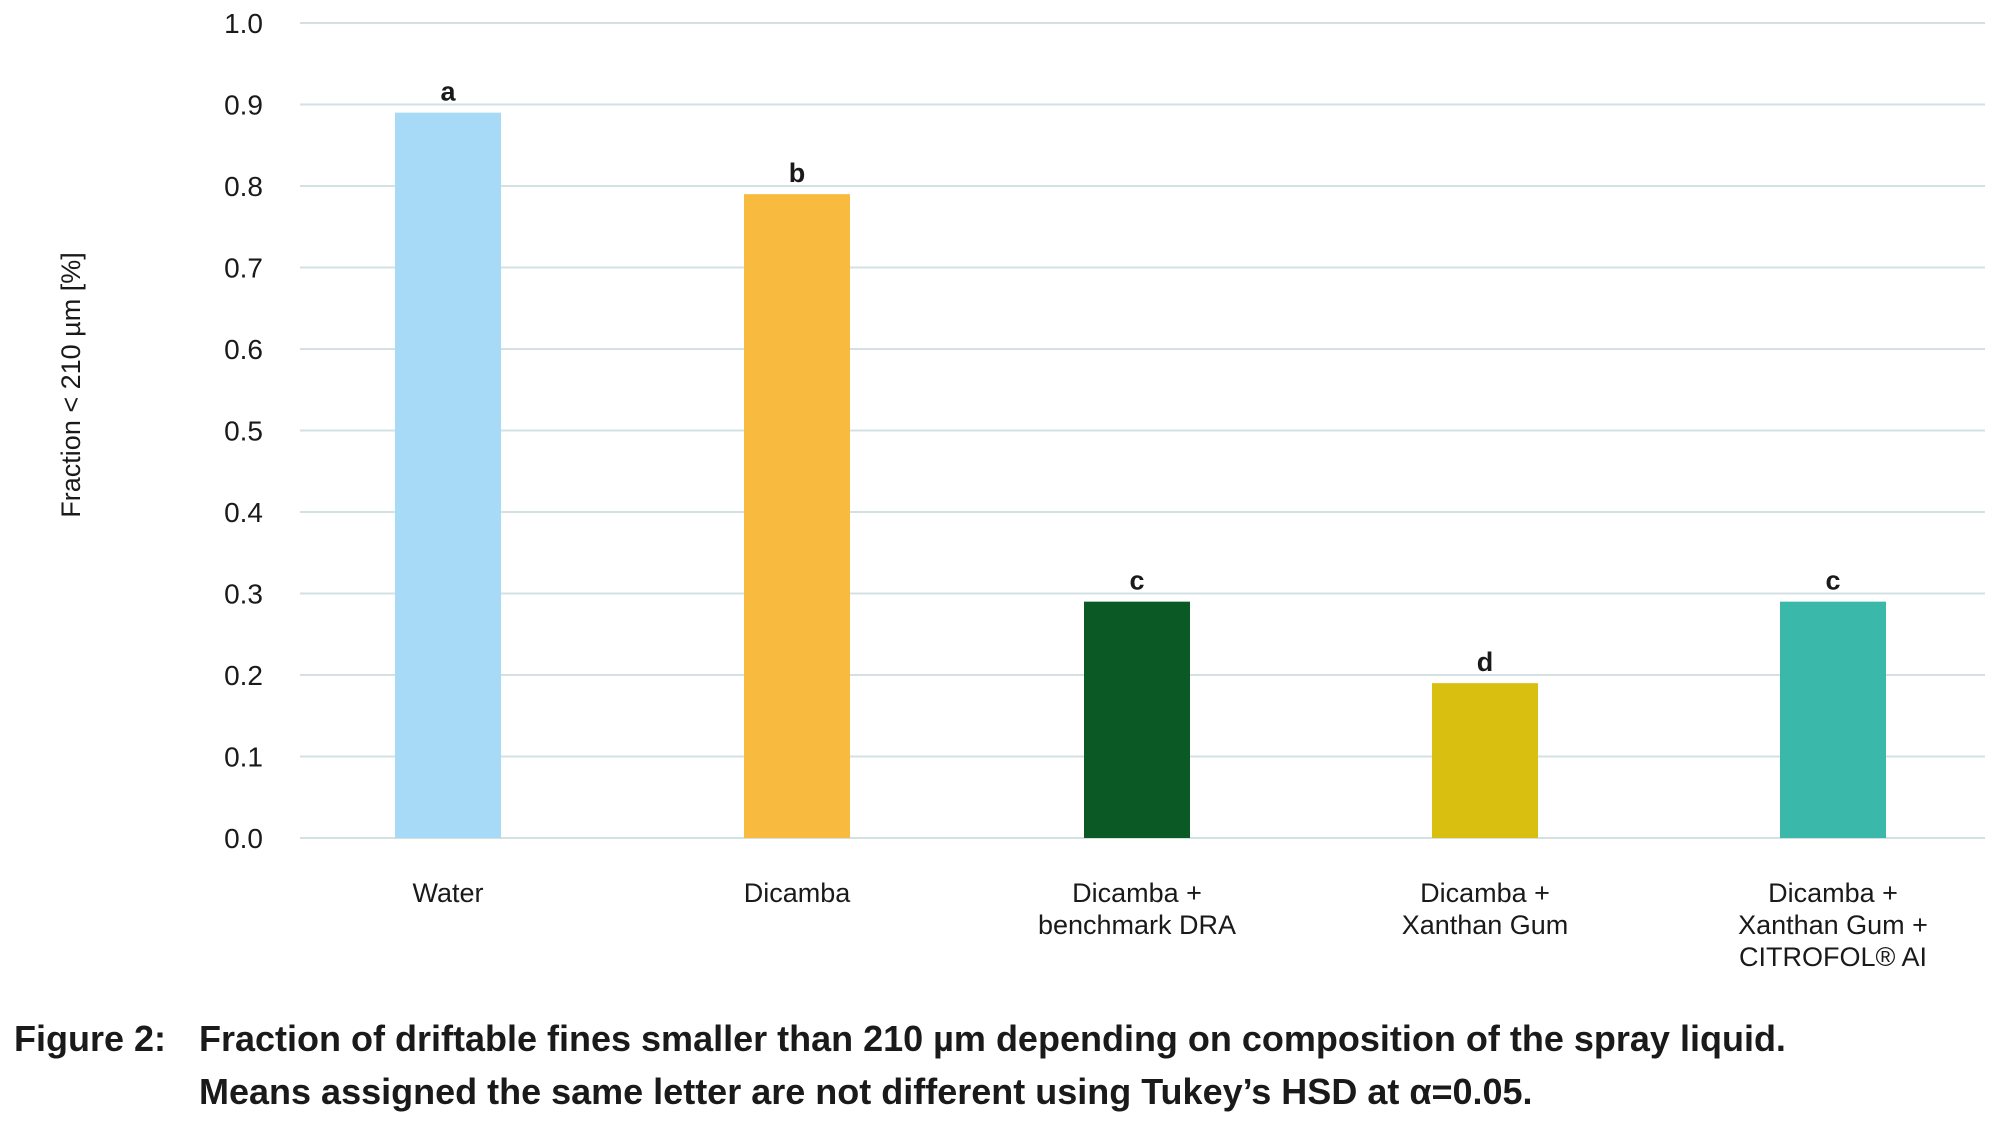 This screenshot has height=1138, width=2000. What do you see at coordinates (1137, 925) in the screenshot?
I see `x-category-label-line: benchmark DRA` at bounding box center [1137, 925].